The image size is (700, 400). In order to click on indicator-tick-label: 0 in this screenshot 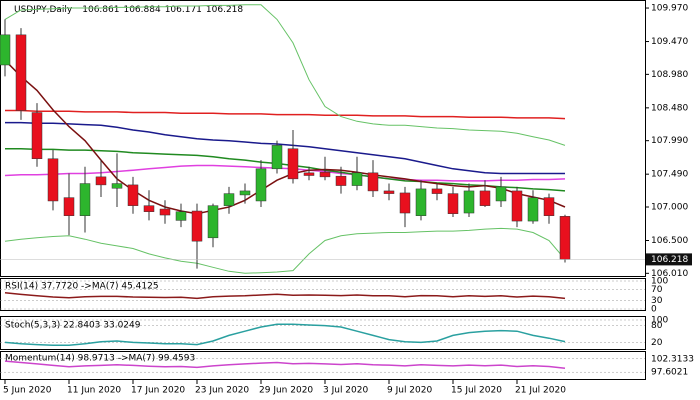, I will do `click(654, 310)`.